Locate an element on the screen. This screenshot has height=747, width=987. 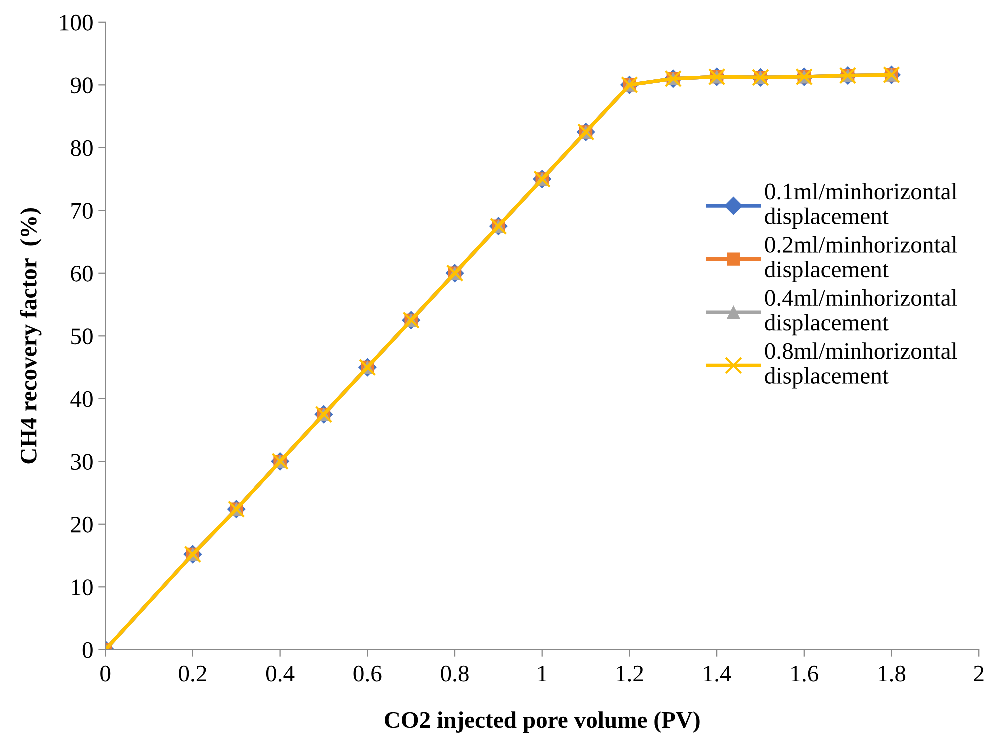
y-tick-label: 10 is located at coordinates (82, 588).